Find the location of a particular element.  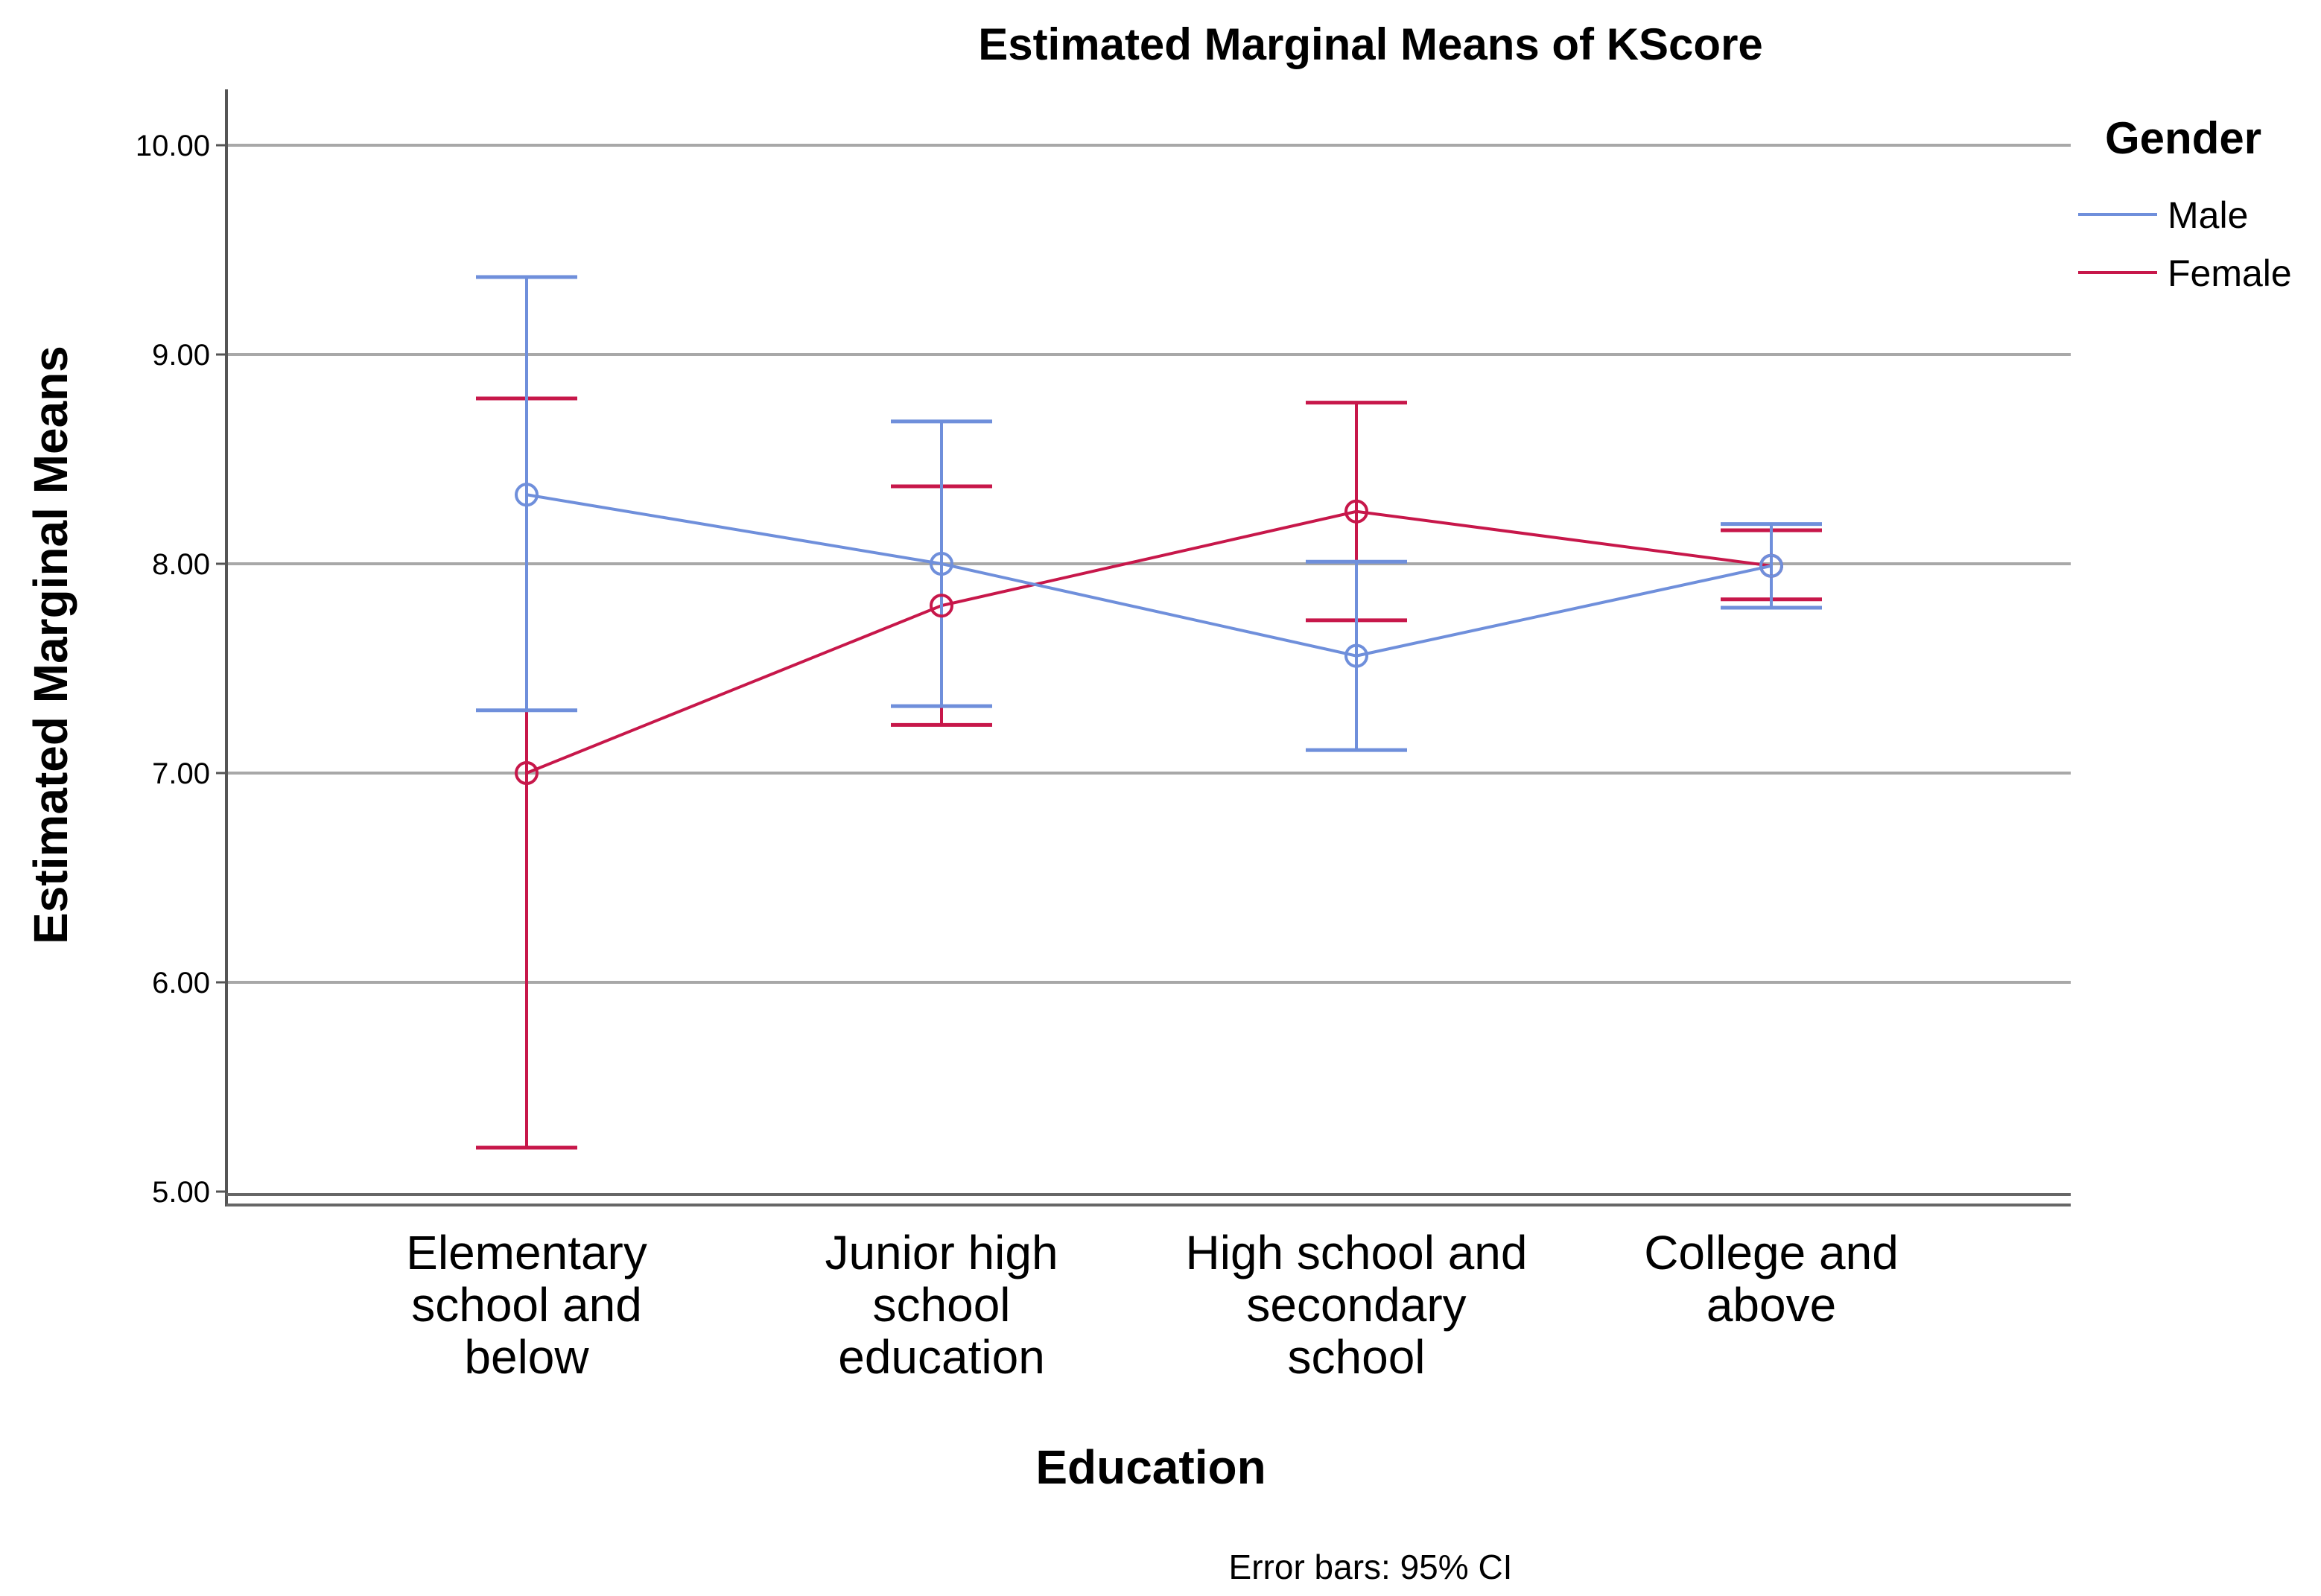

legend-item-female: Female is located at coordinates (2185, 273).